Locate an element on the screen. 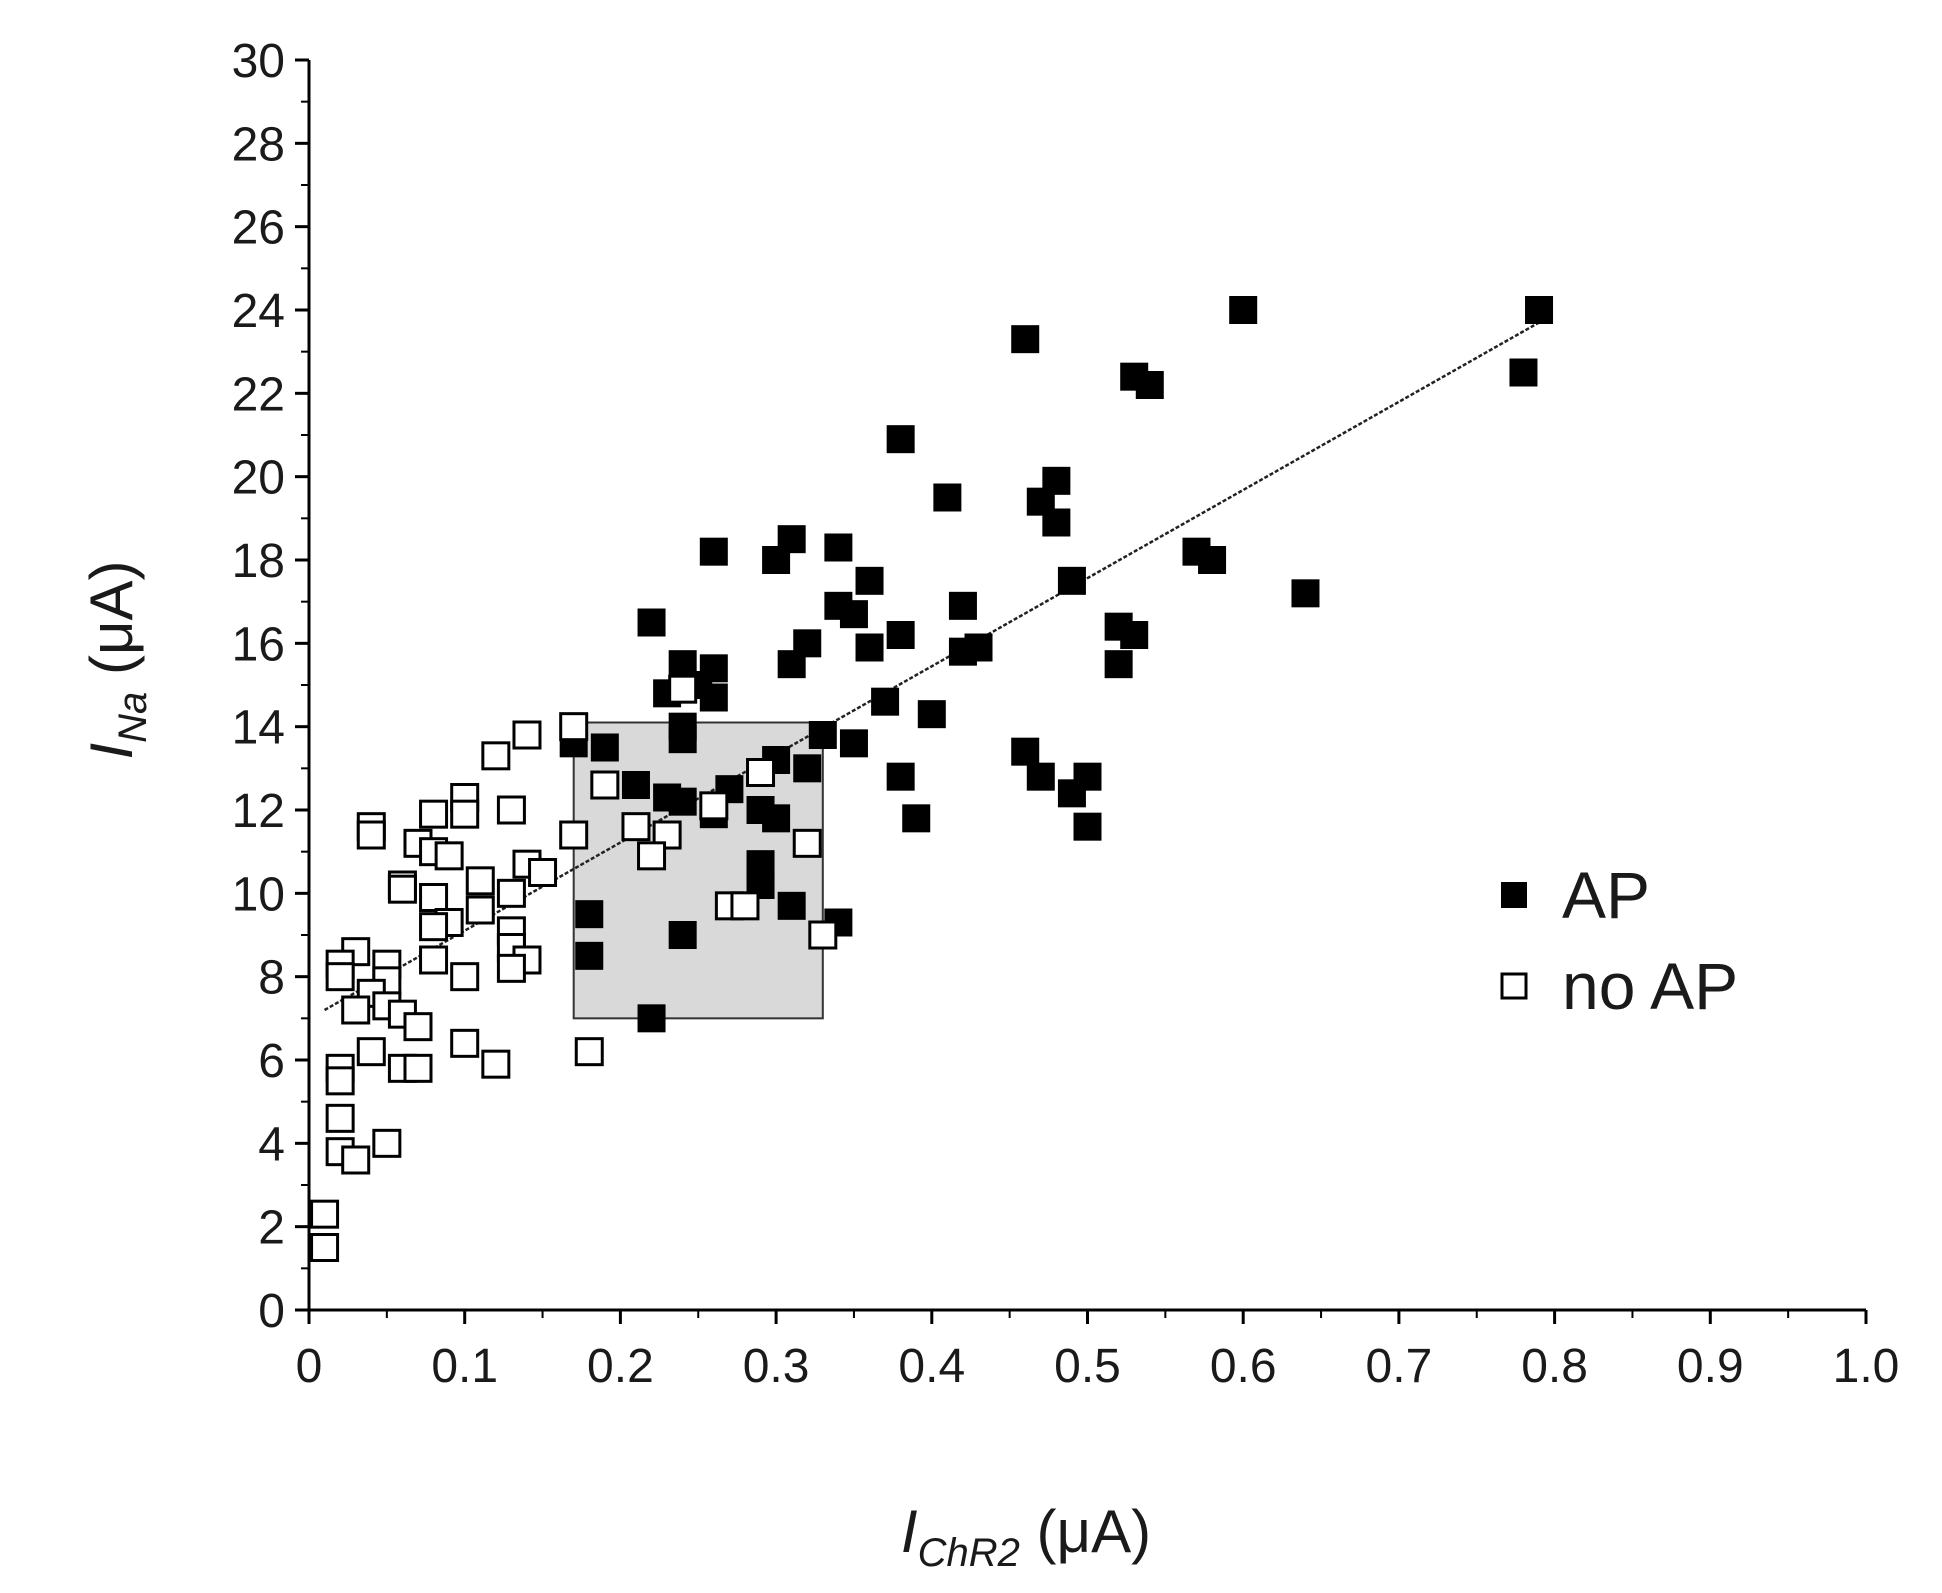  x-tick-label: 0.6 is located at coordinates (1243, 1366).